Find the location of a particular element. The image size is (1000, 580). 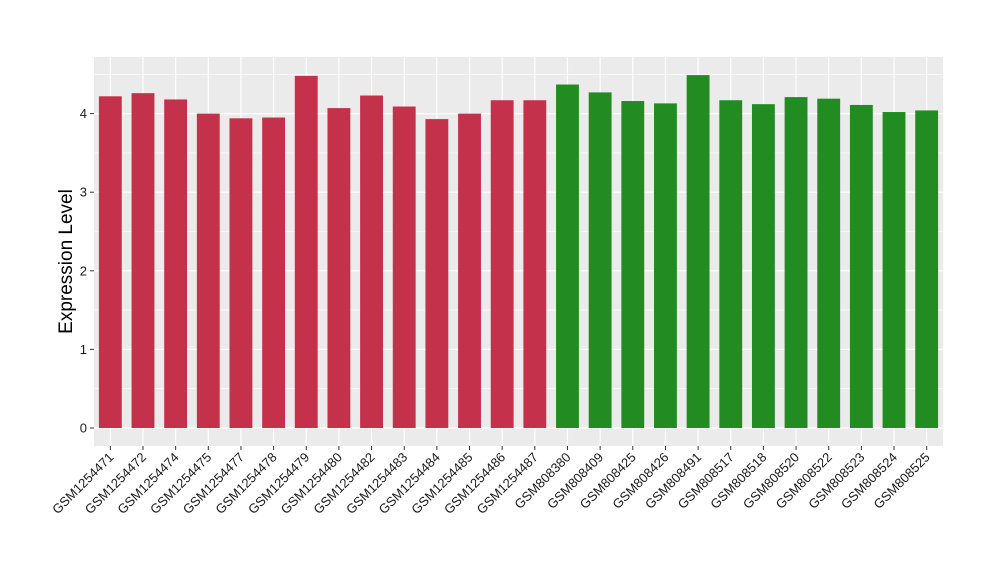

y-tick-label: 4 is located at coordinates (83, 113).